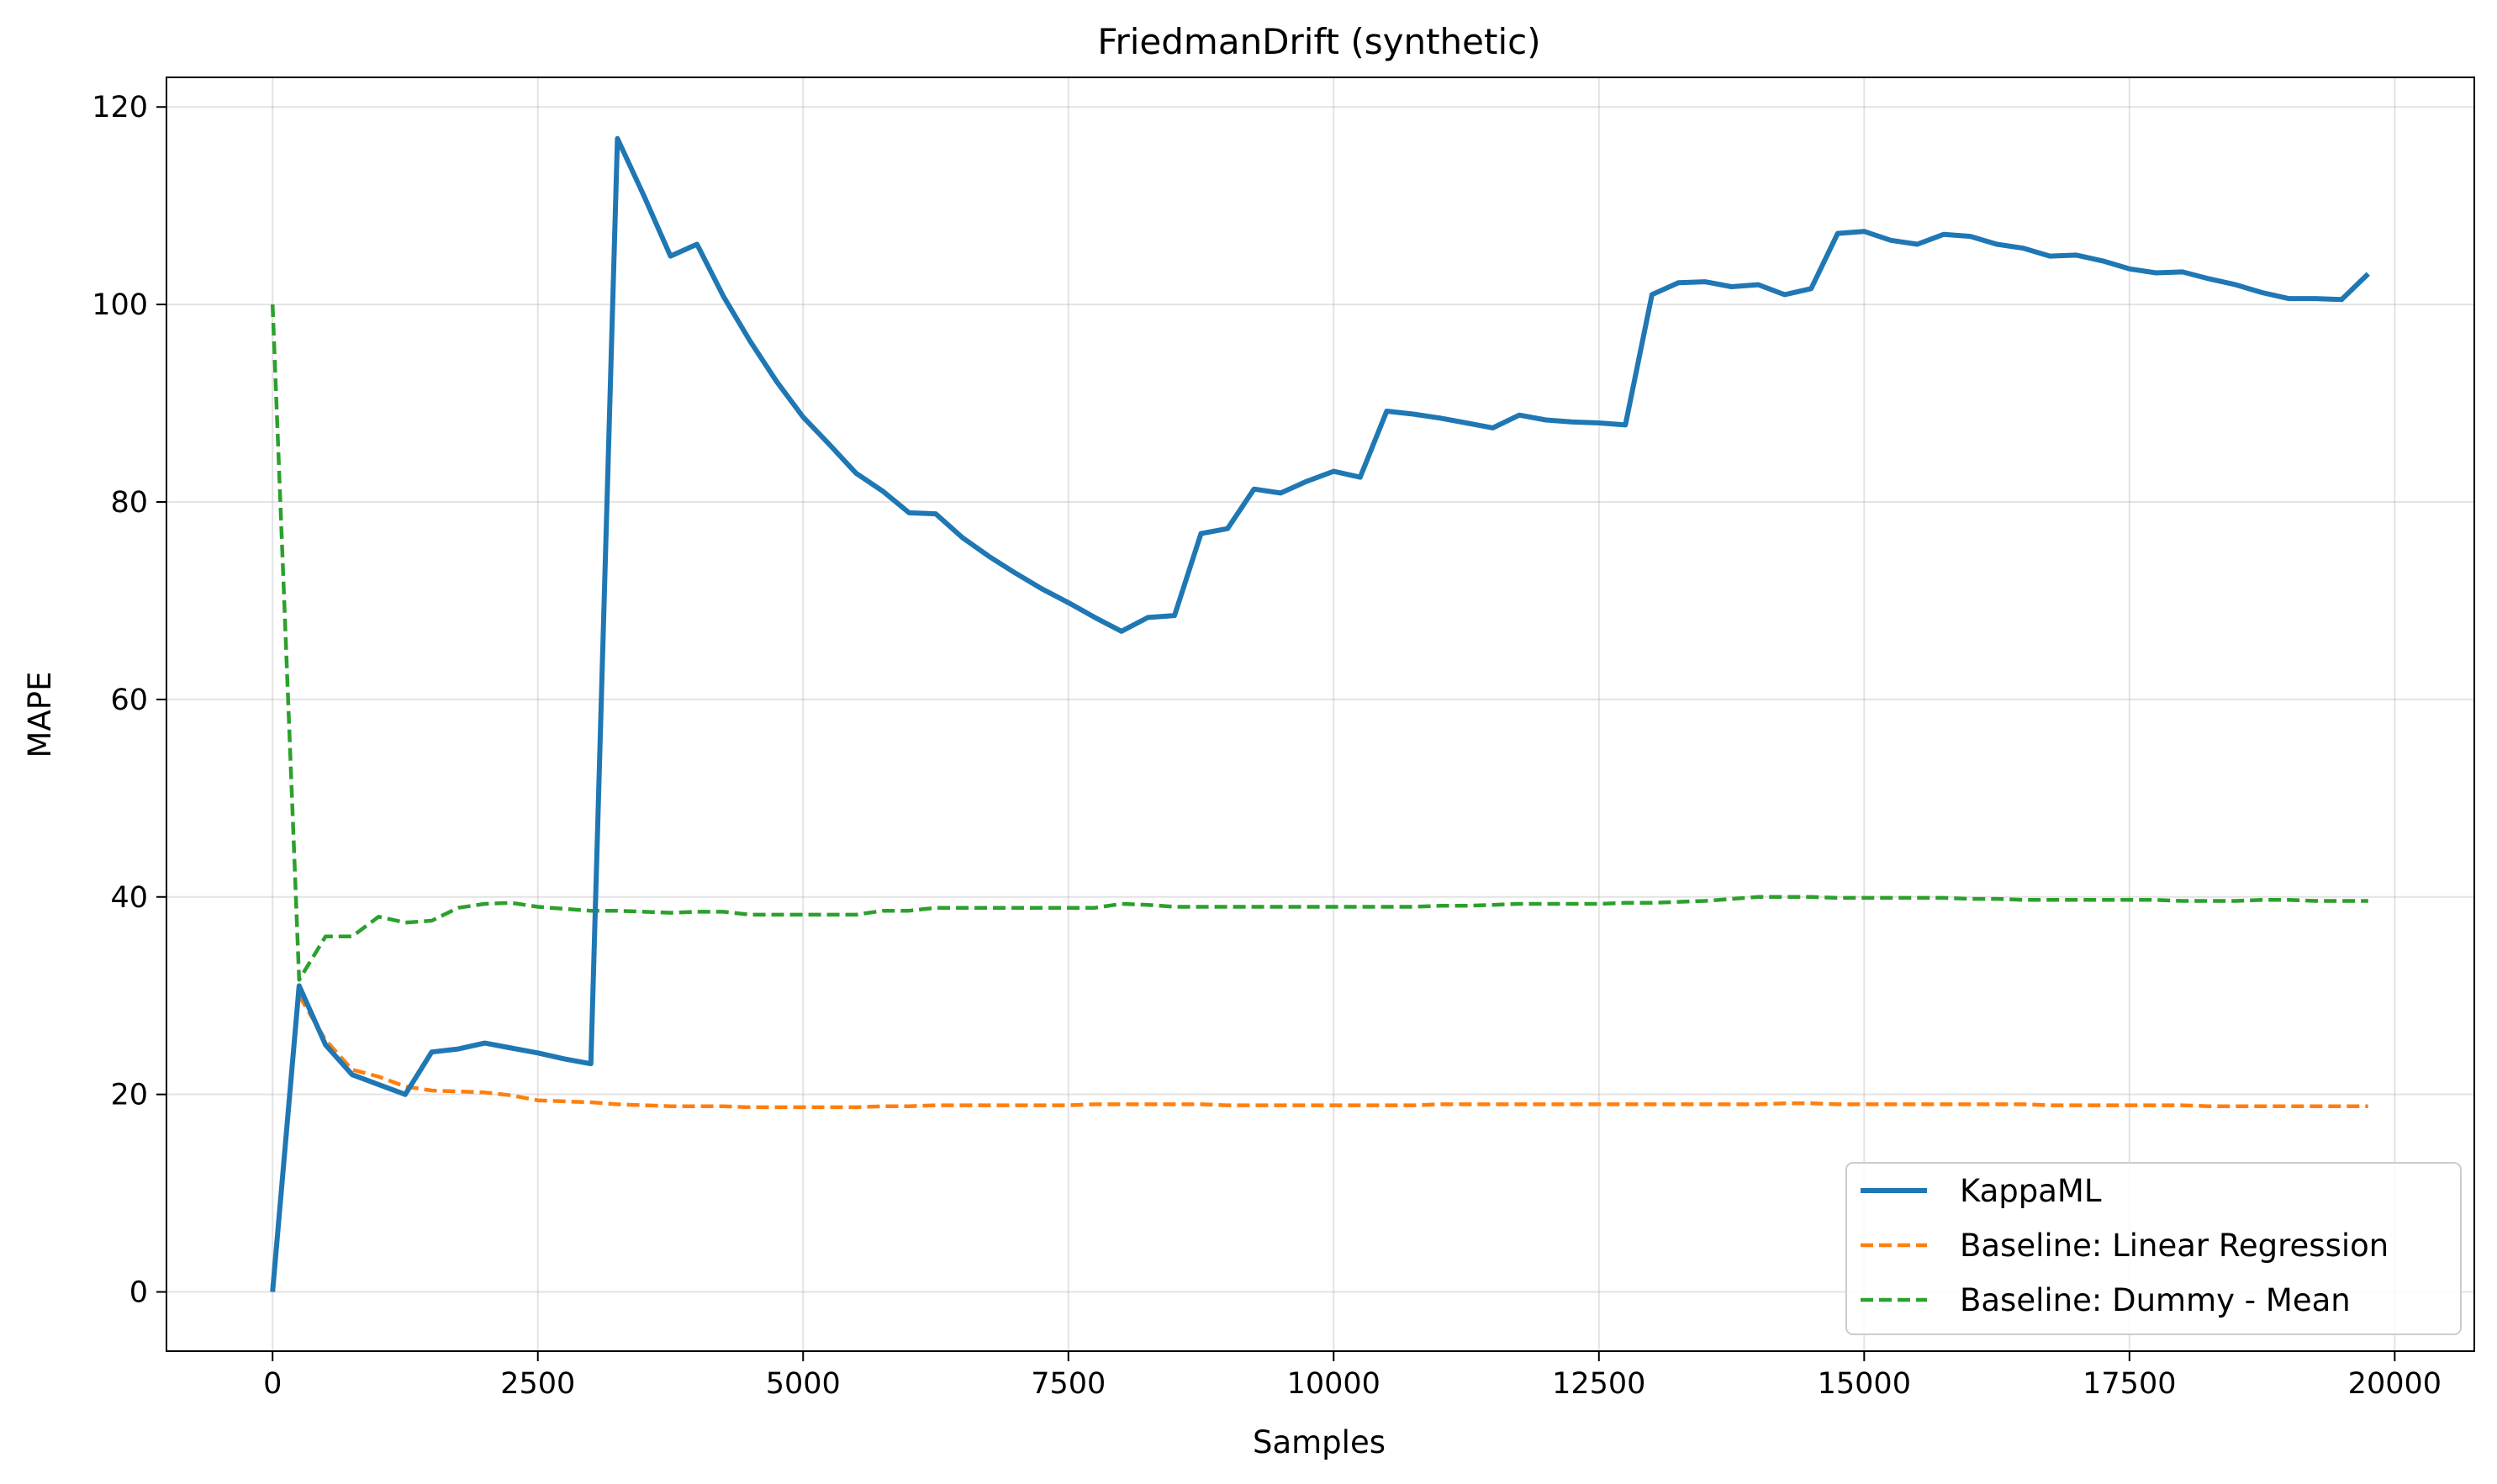 This screenshot has height=1484, width=2497. What do you see at coordinates (129, 1095) in the screenshot?
I see `y-tick-label: 20` at bounding box center [129, 1095].